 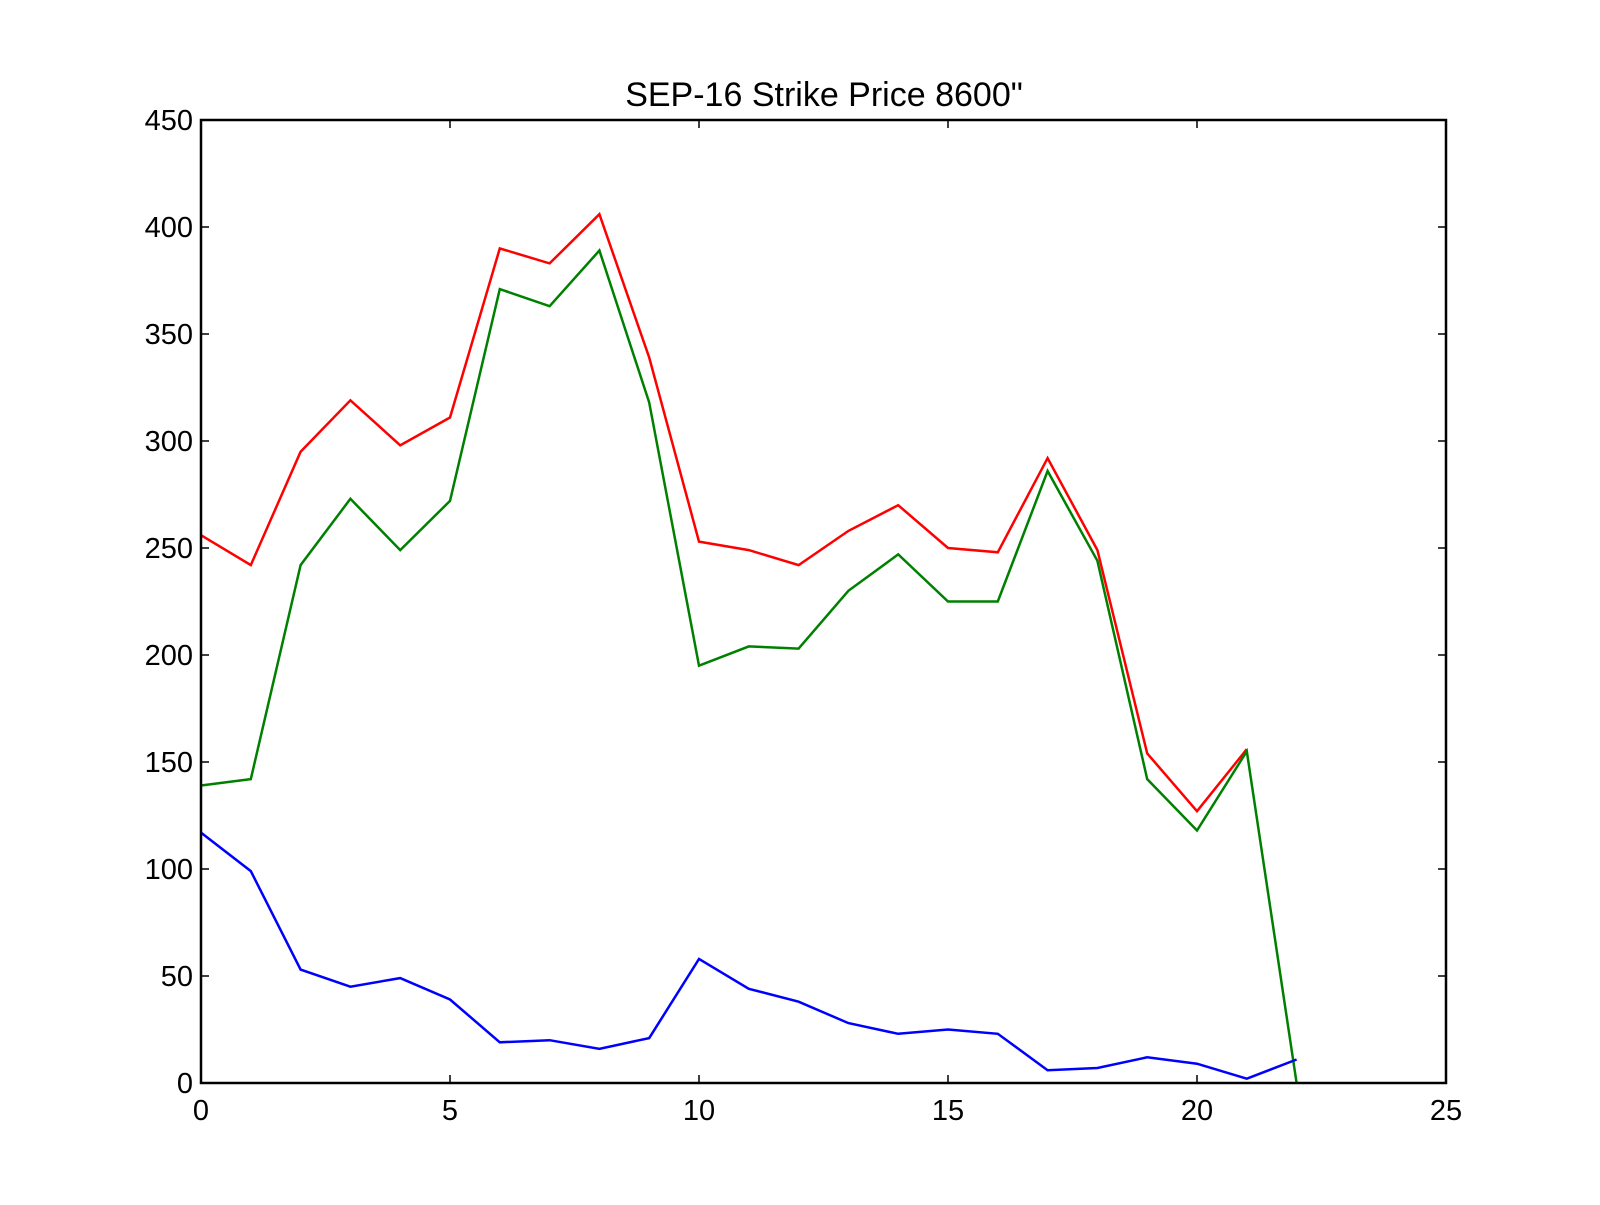 I want to click on x-tick-label: 0, so click(x=201, y=1111).